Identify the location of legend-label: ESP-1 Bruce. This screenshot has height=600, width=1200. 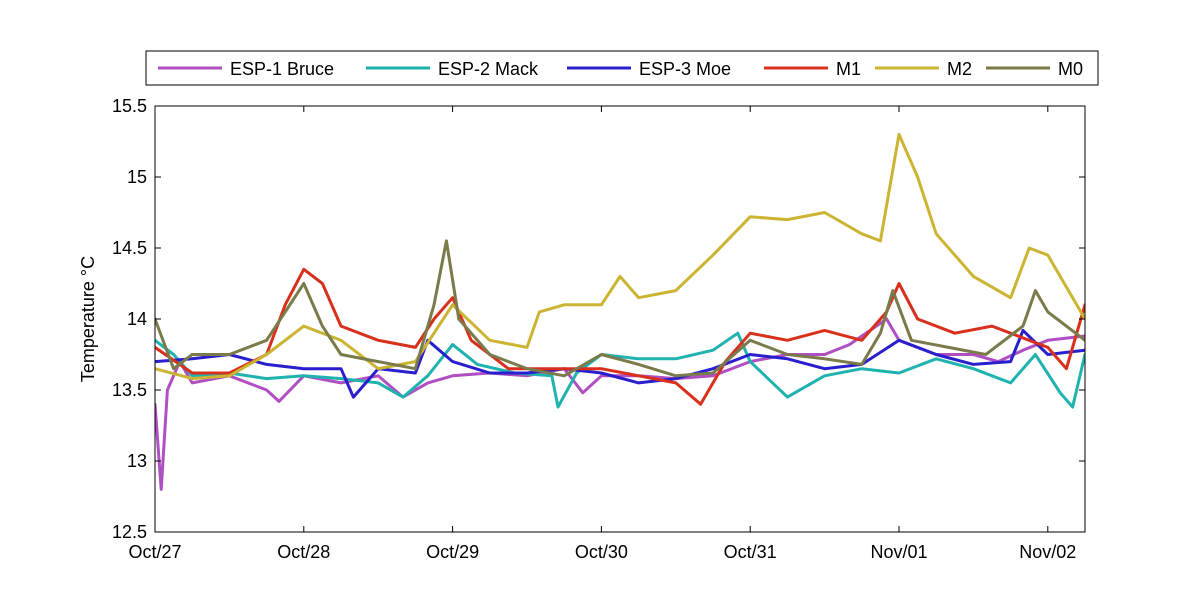
(282, 69).